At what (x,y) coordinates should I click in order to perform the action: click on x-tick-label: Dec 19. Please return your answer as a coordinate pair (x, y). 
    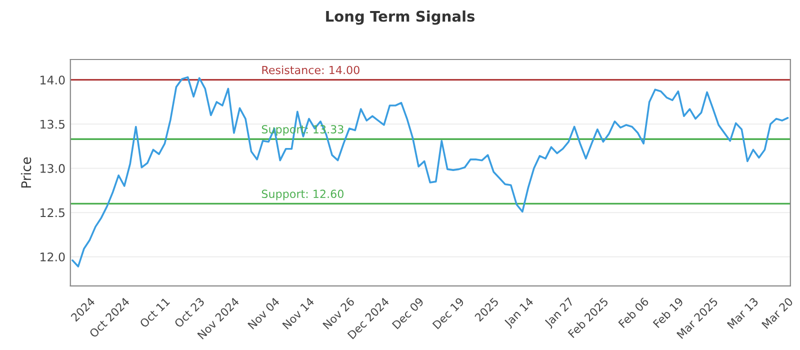
    Looking at the image, I should click on (448, 313).